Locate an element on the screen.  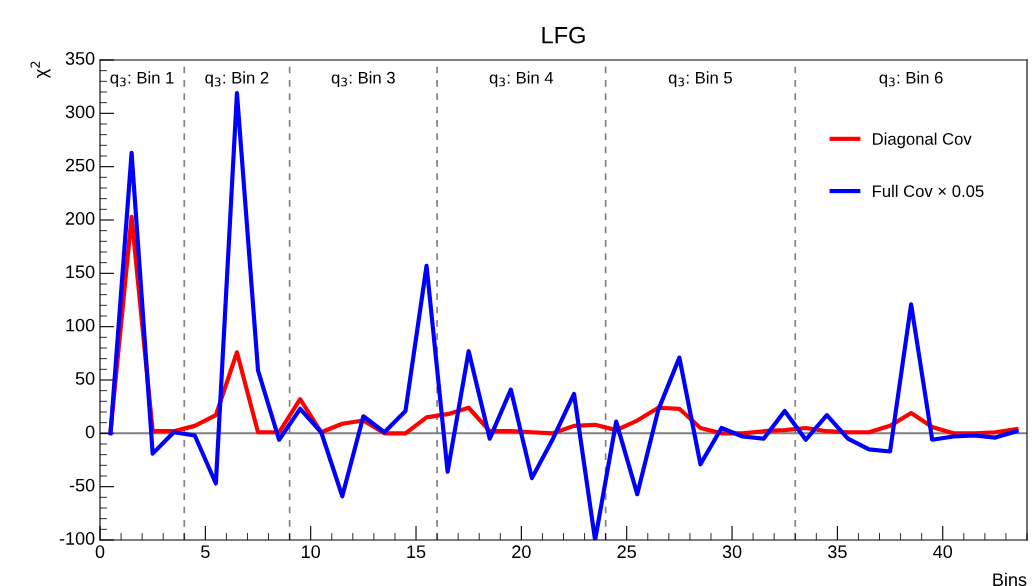
y-tick-label: 200 is located at coordinates (80, 218).